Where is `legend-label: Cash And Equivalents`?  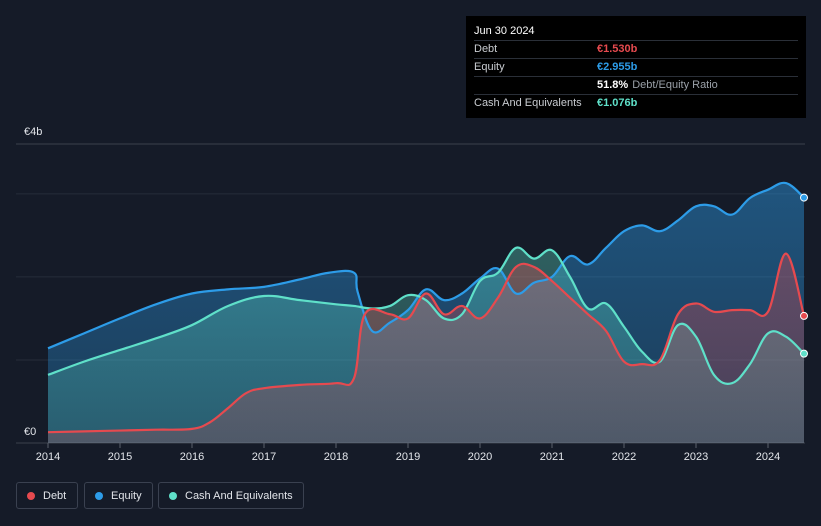 legend-label: Cash And Equivalents is located at coordinates (239, 495).